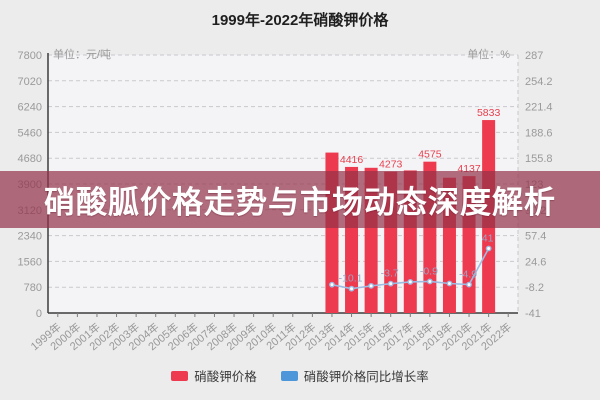  I want to click on line-value-label: -0.9, so click(429, 271).